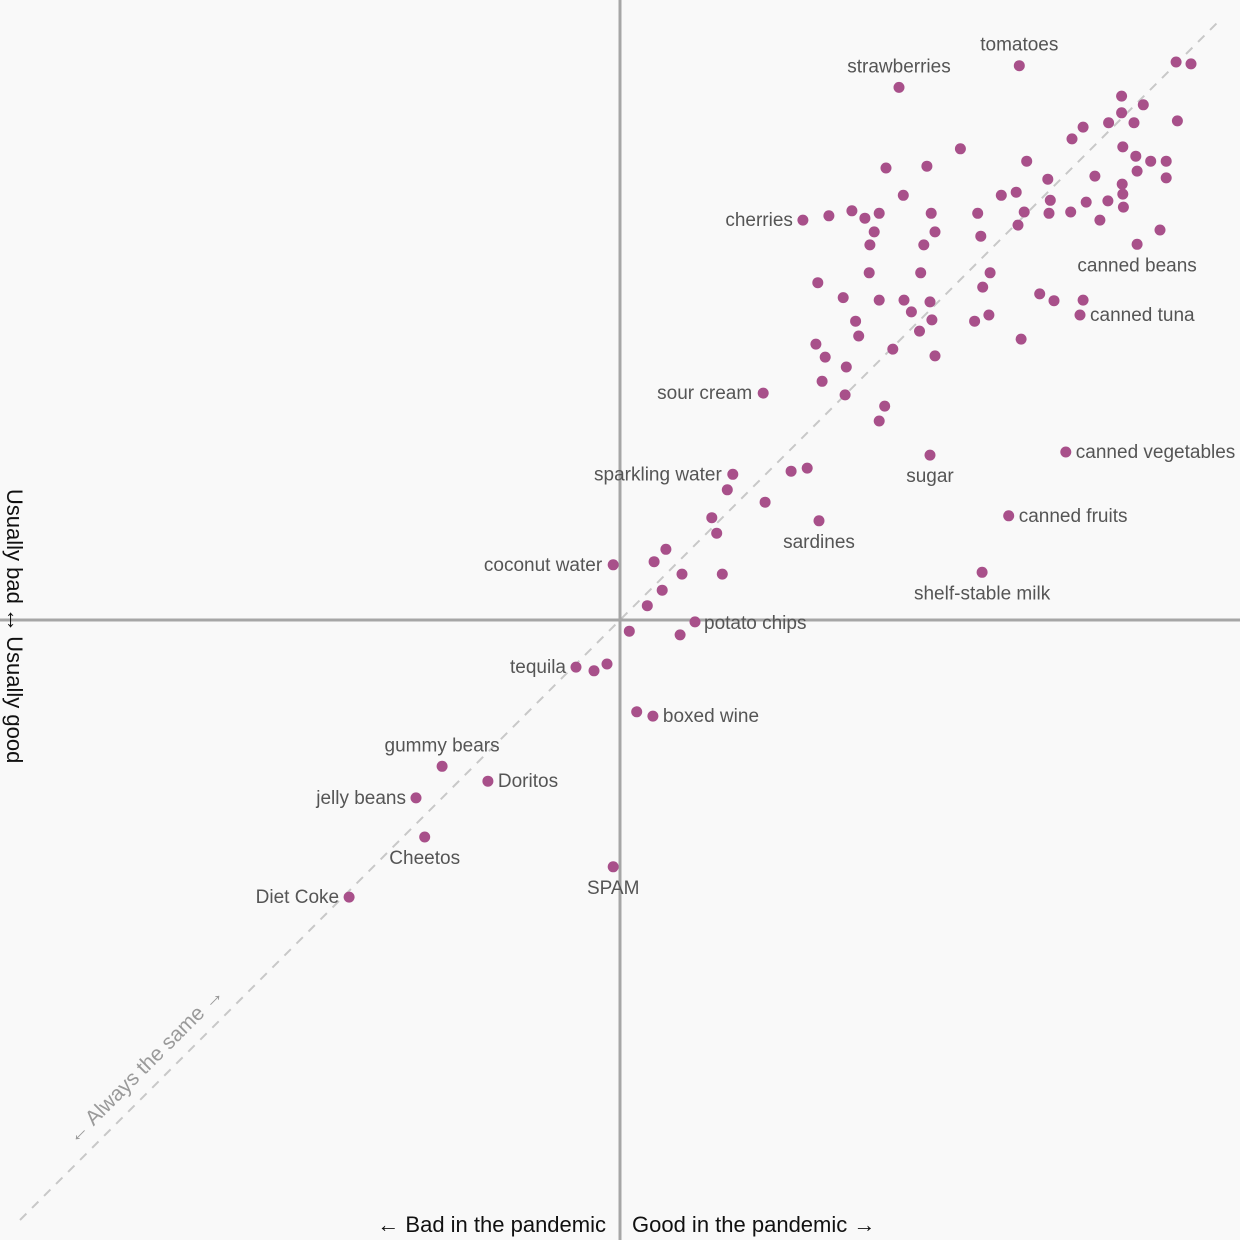 Image resolution: width=1240 pixels, height=1240 pixels. What do you see at coordinates (442, 745) in the screenshot?
I see `point-label: gummy bears` at bounding box center [442, 745].